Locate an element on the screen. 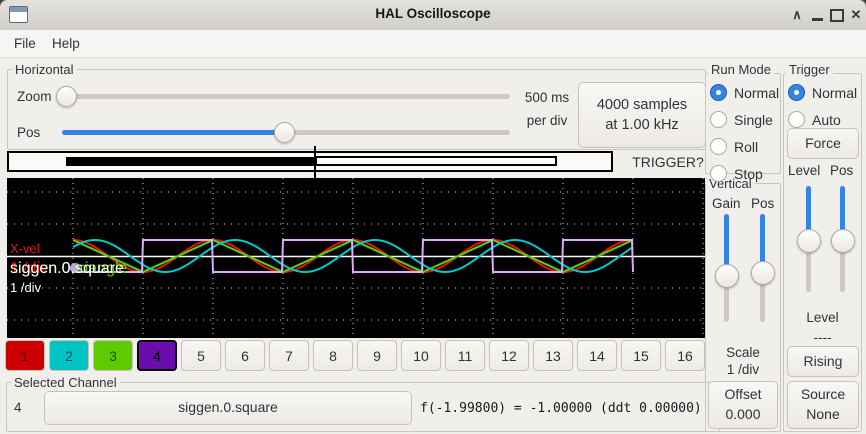 This screenshot has height=434, width=866. radio-run_mode-stop: Stop is located at coordinates (736, 173).